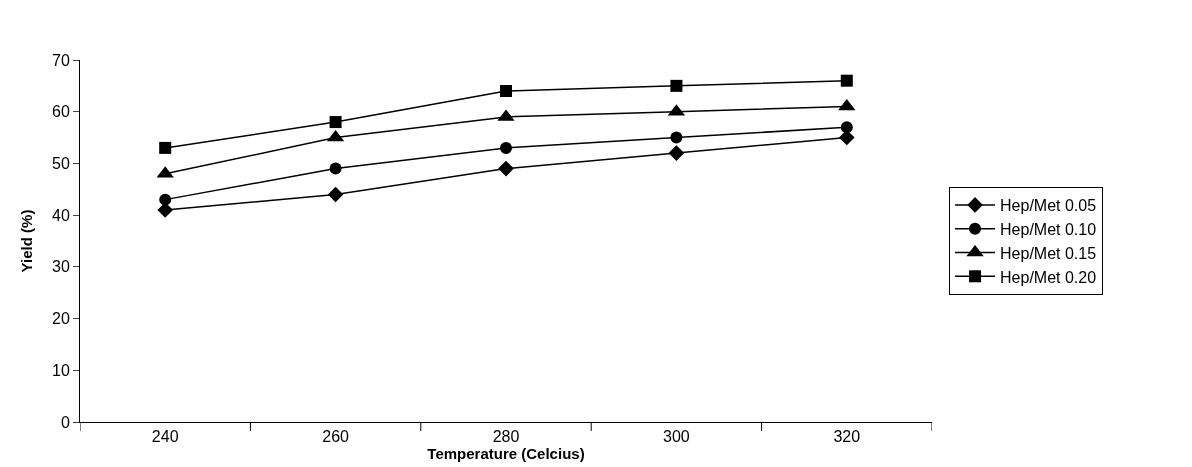  I want to click on x-tick-label: 300, so click(676, 437).